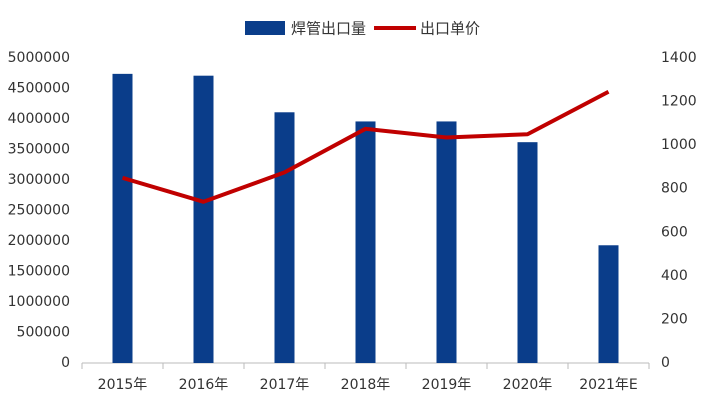 This screenshot has width=728, height=405. Describe the element at coordinates (39, 272) in the screenshot. I see `y-tick-label: 1500000` at that location.